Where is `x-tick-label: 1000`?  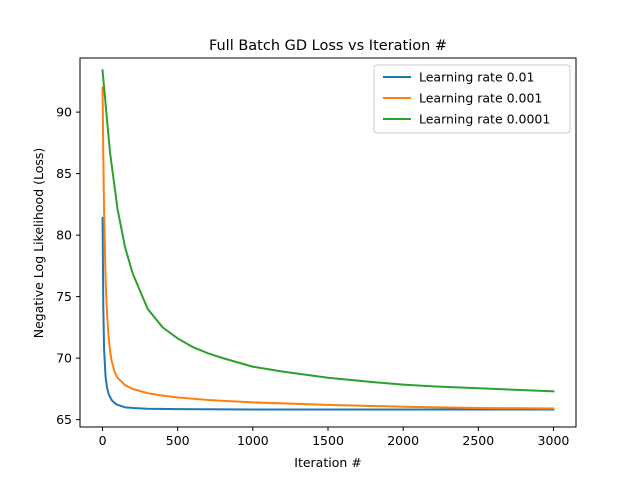
x-tick-label: 1000 is located at coordinates (253, 440).